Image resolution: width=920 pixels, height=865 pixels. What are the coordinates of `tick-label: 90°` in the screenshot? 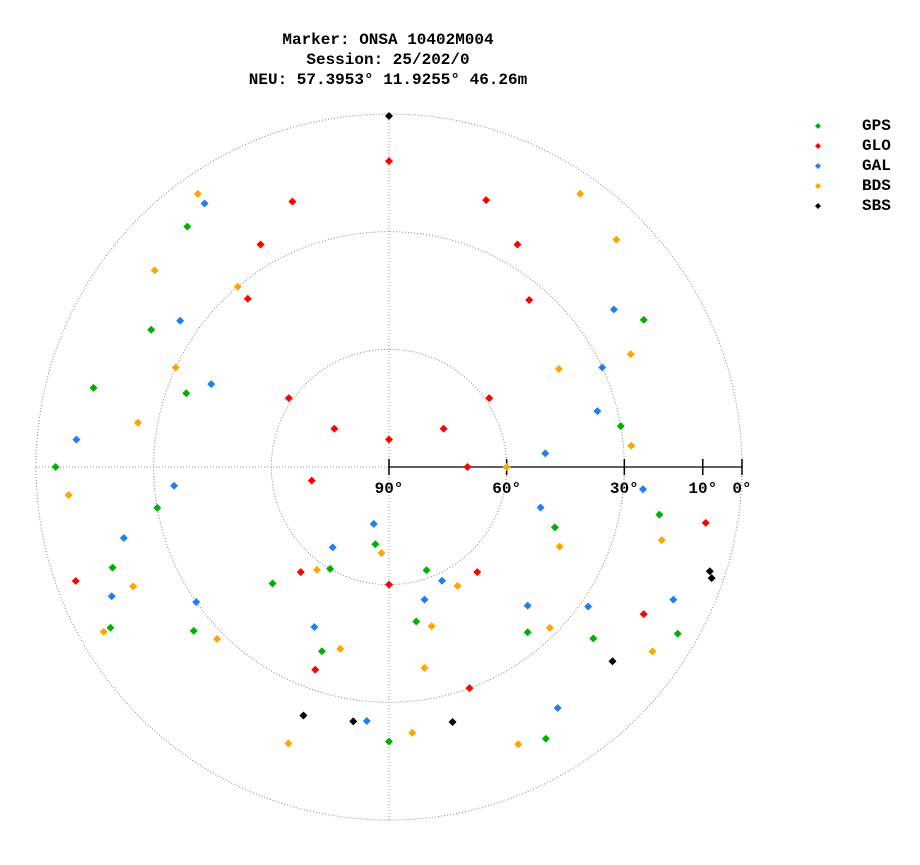 It's located at (389, 489).